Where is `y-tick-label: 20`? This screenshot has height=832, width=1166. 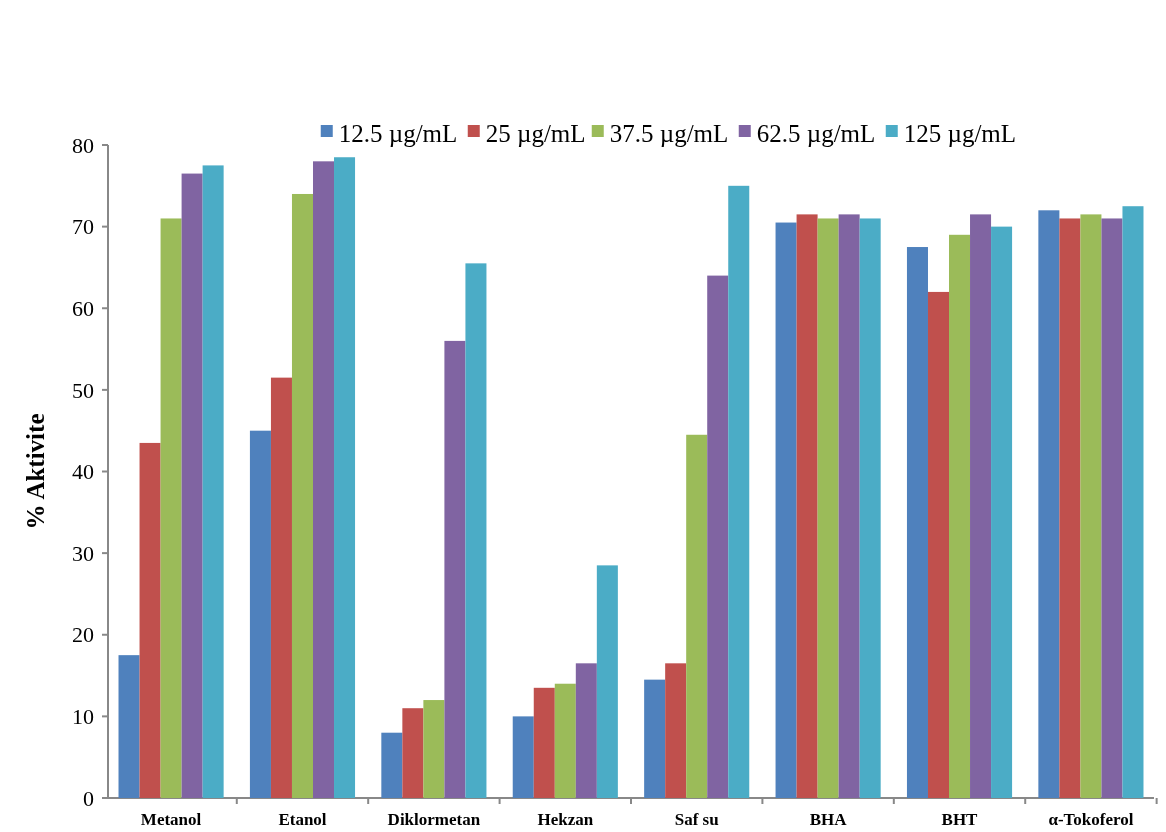 y-tick-label: 20 is located at coordinates (83, 635).